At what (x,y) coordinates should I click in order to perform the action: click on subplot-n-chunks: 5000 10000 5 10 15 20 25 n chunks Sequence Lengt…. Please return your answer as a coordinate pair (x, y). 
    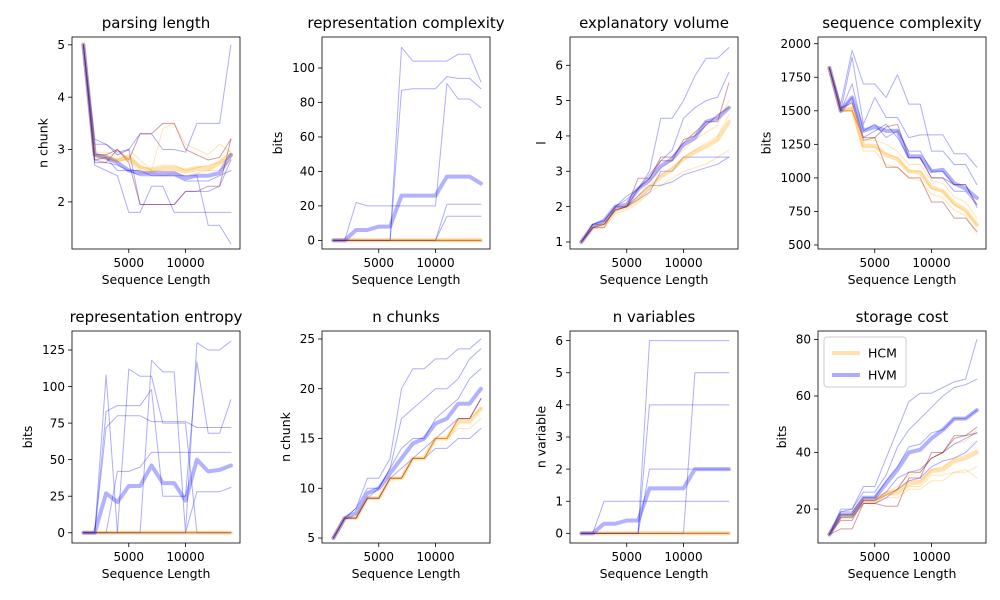
    Looking at the image, I should click on (384, 444).